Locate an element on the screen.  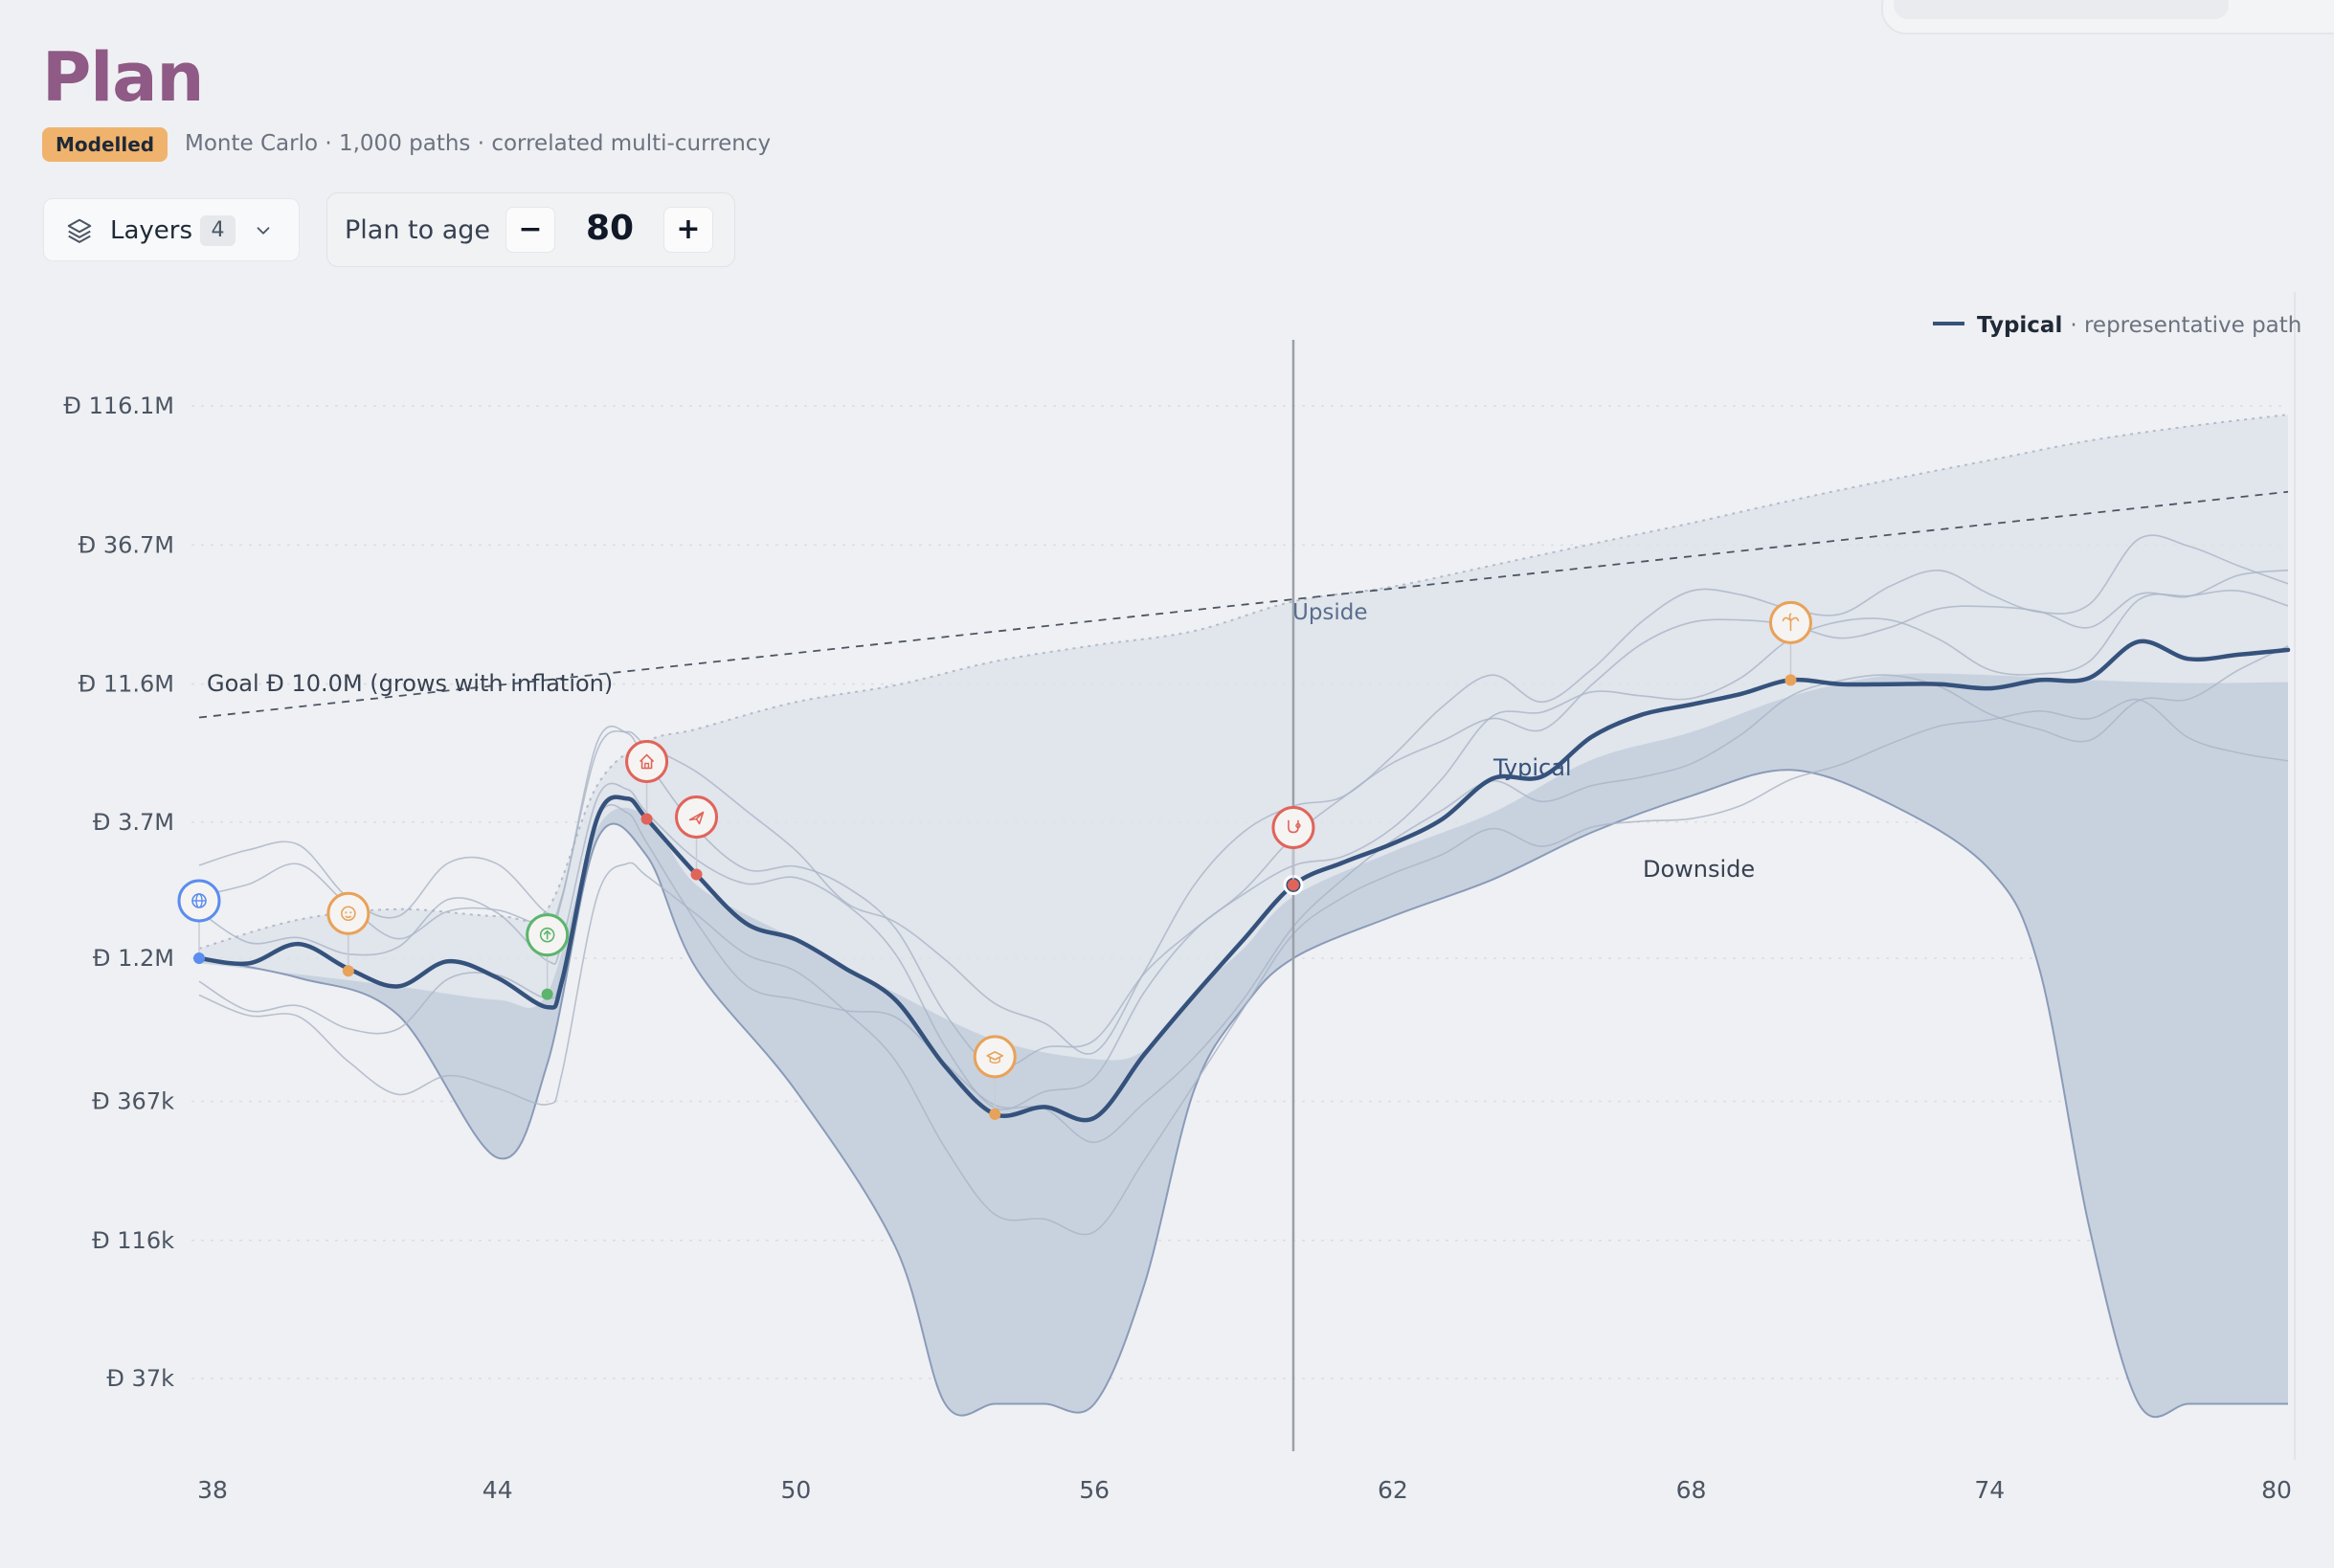
x-tick-label: 68 is located at coordinates (1691, 1490).